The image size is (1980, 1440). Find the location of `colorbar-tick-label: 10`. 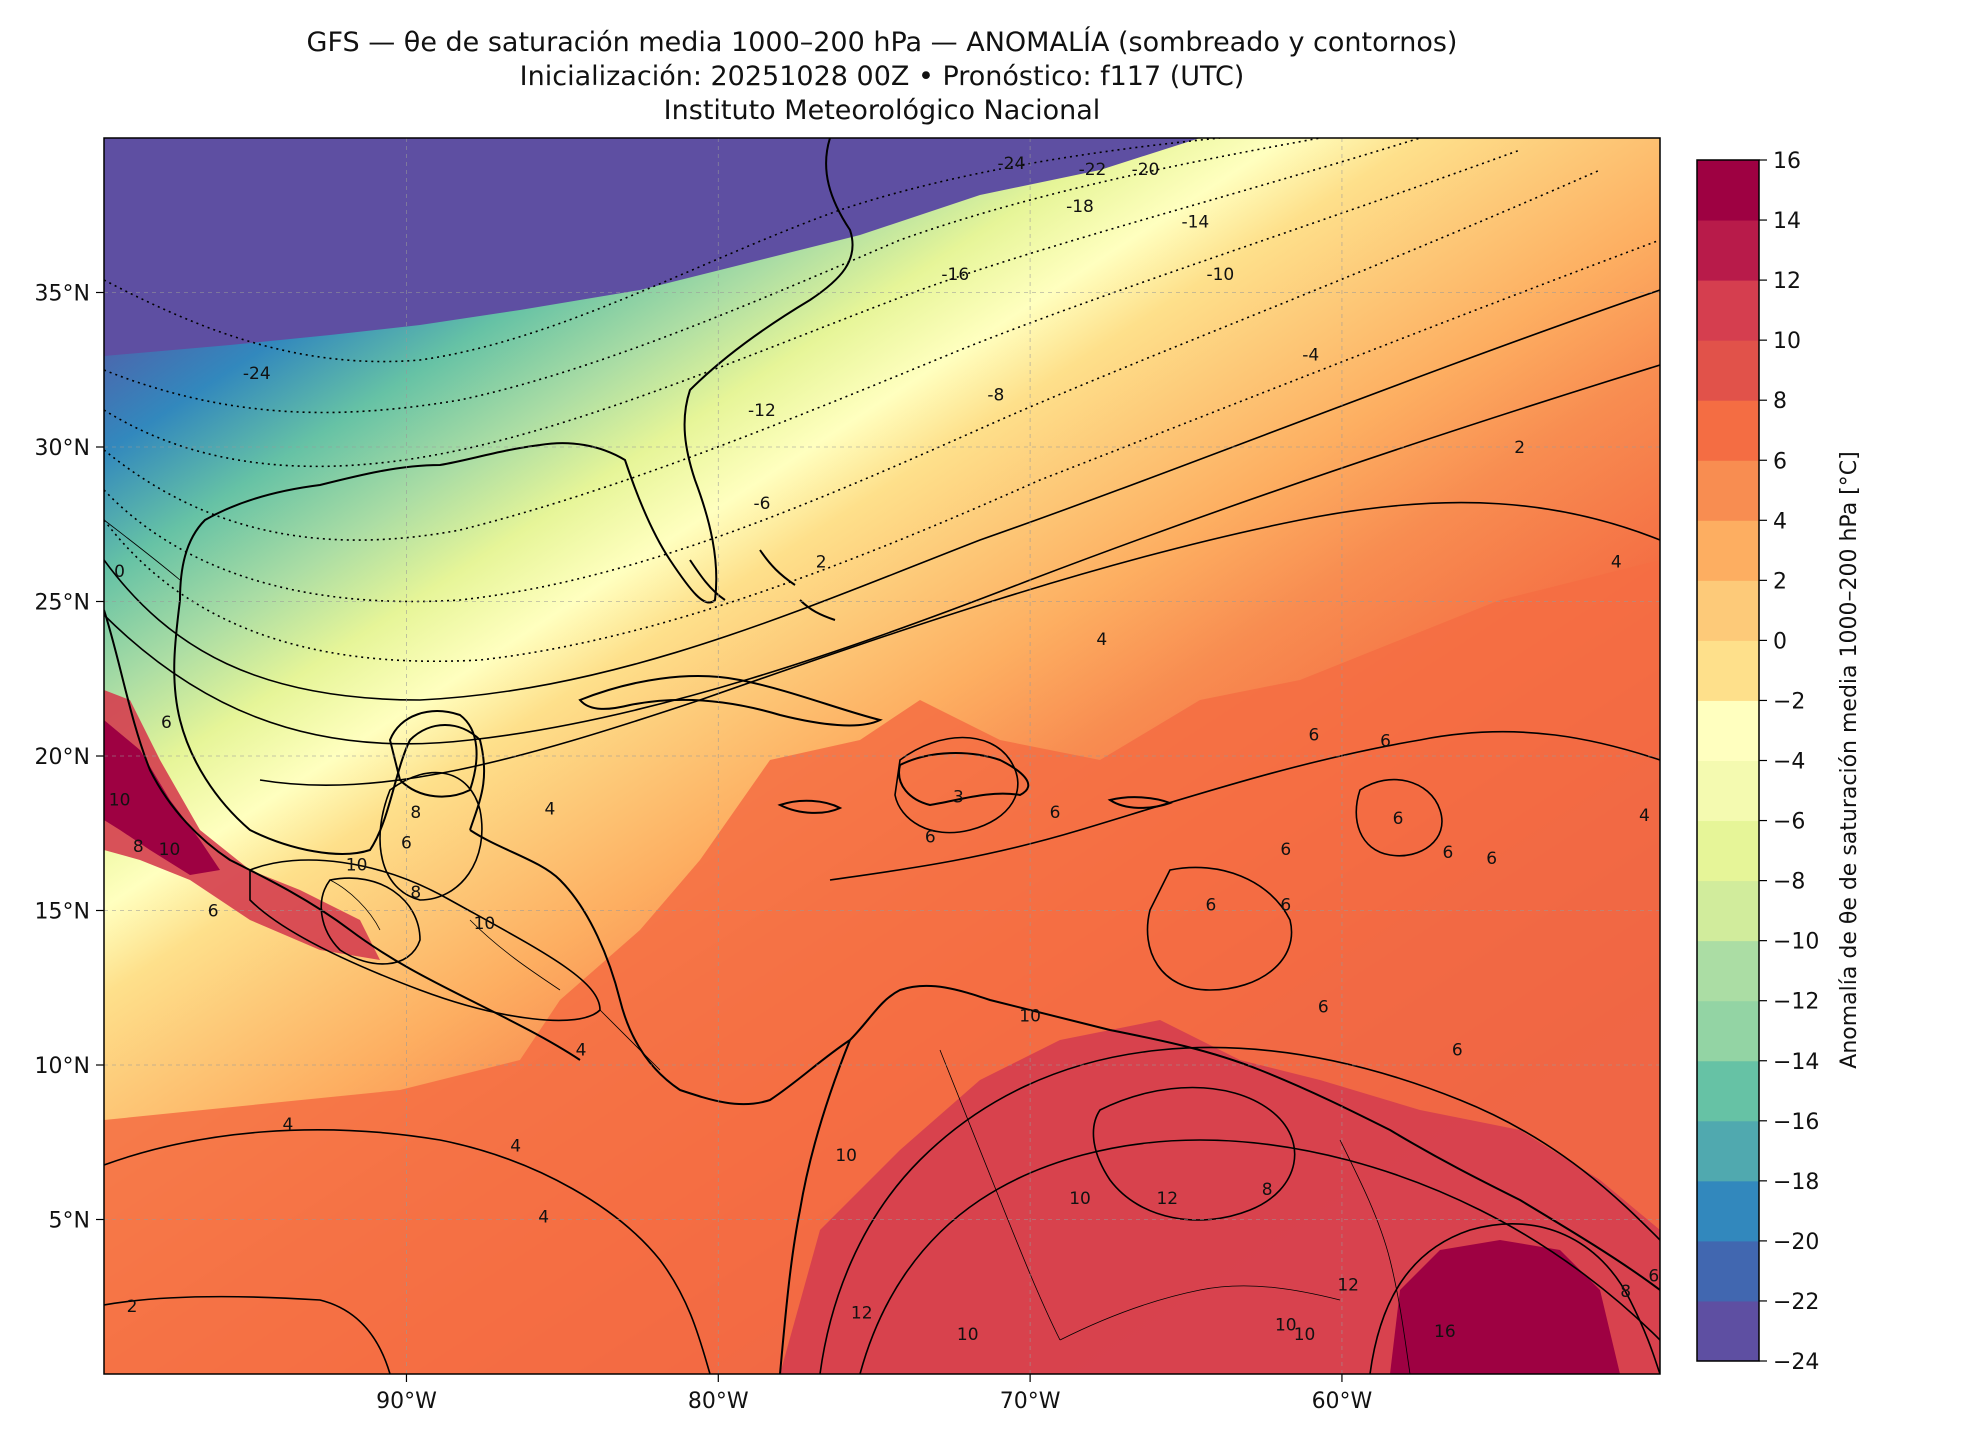

colorbar-tick-label: 10 is located at coordinates (1787, 341).